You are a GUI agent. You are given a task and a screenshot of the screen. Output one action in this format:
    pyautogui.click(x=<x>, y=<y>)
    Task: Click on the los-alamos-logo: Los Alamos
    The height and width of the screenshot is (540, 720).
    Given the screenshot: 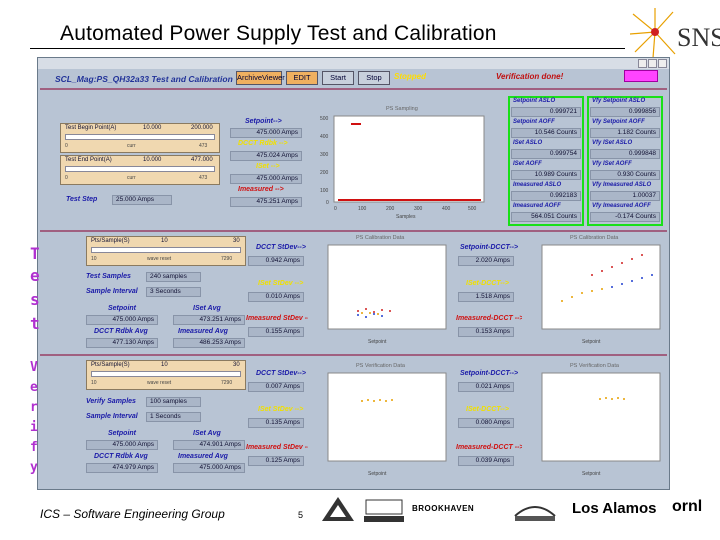 What is the action you would take?
    pyautogui.click(x=614, y=508)
    